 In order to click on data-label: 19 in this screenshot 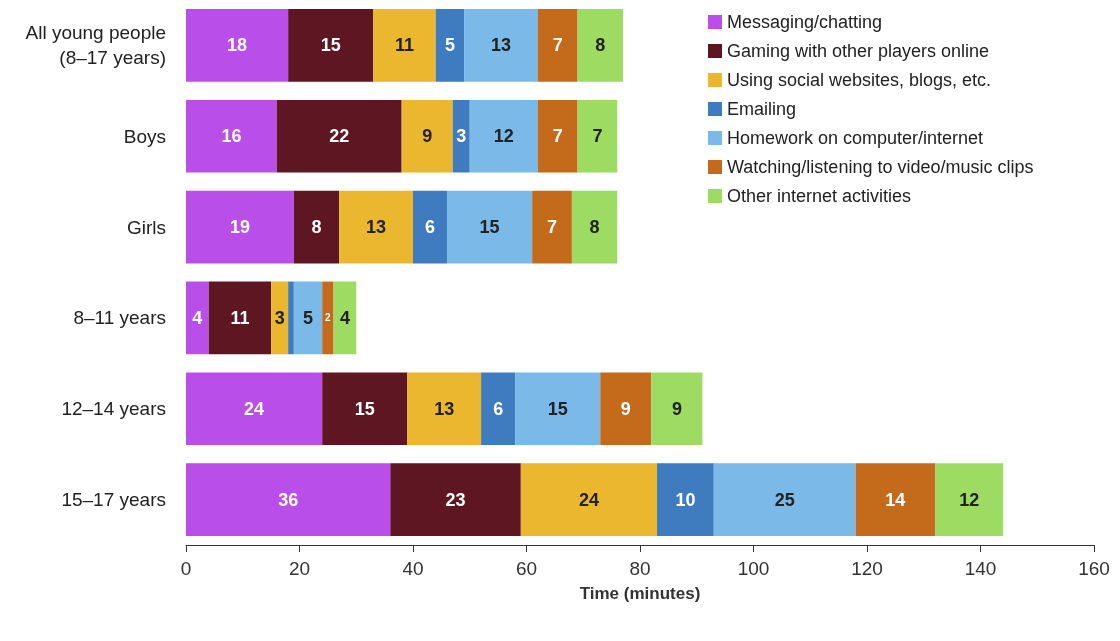, I will do `click(239, 227)`.